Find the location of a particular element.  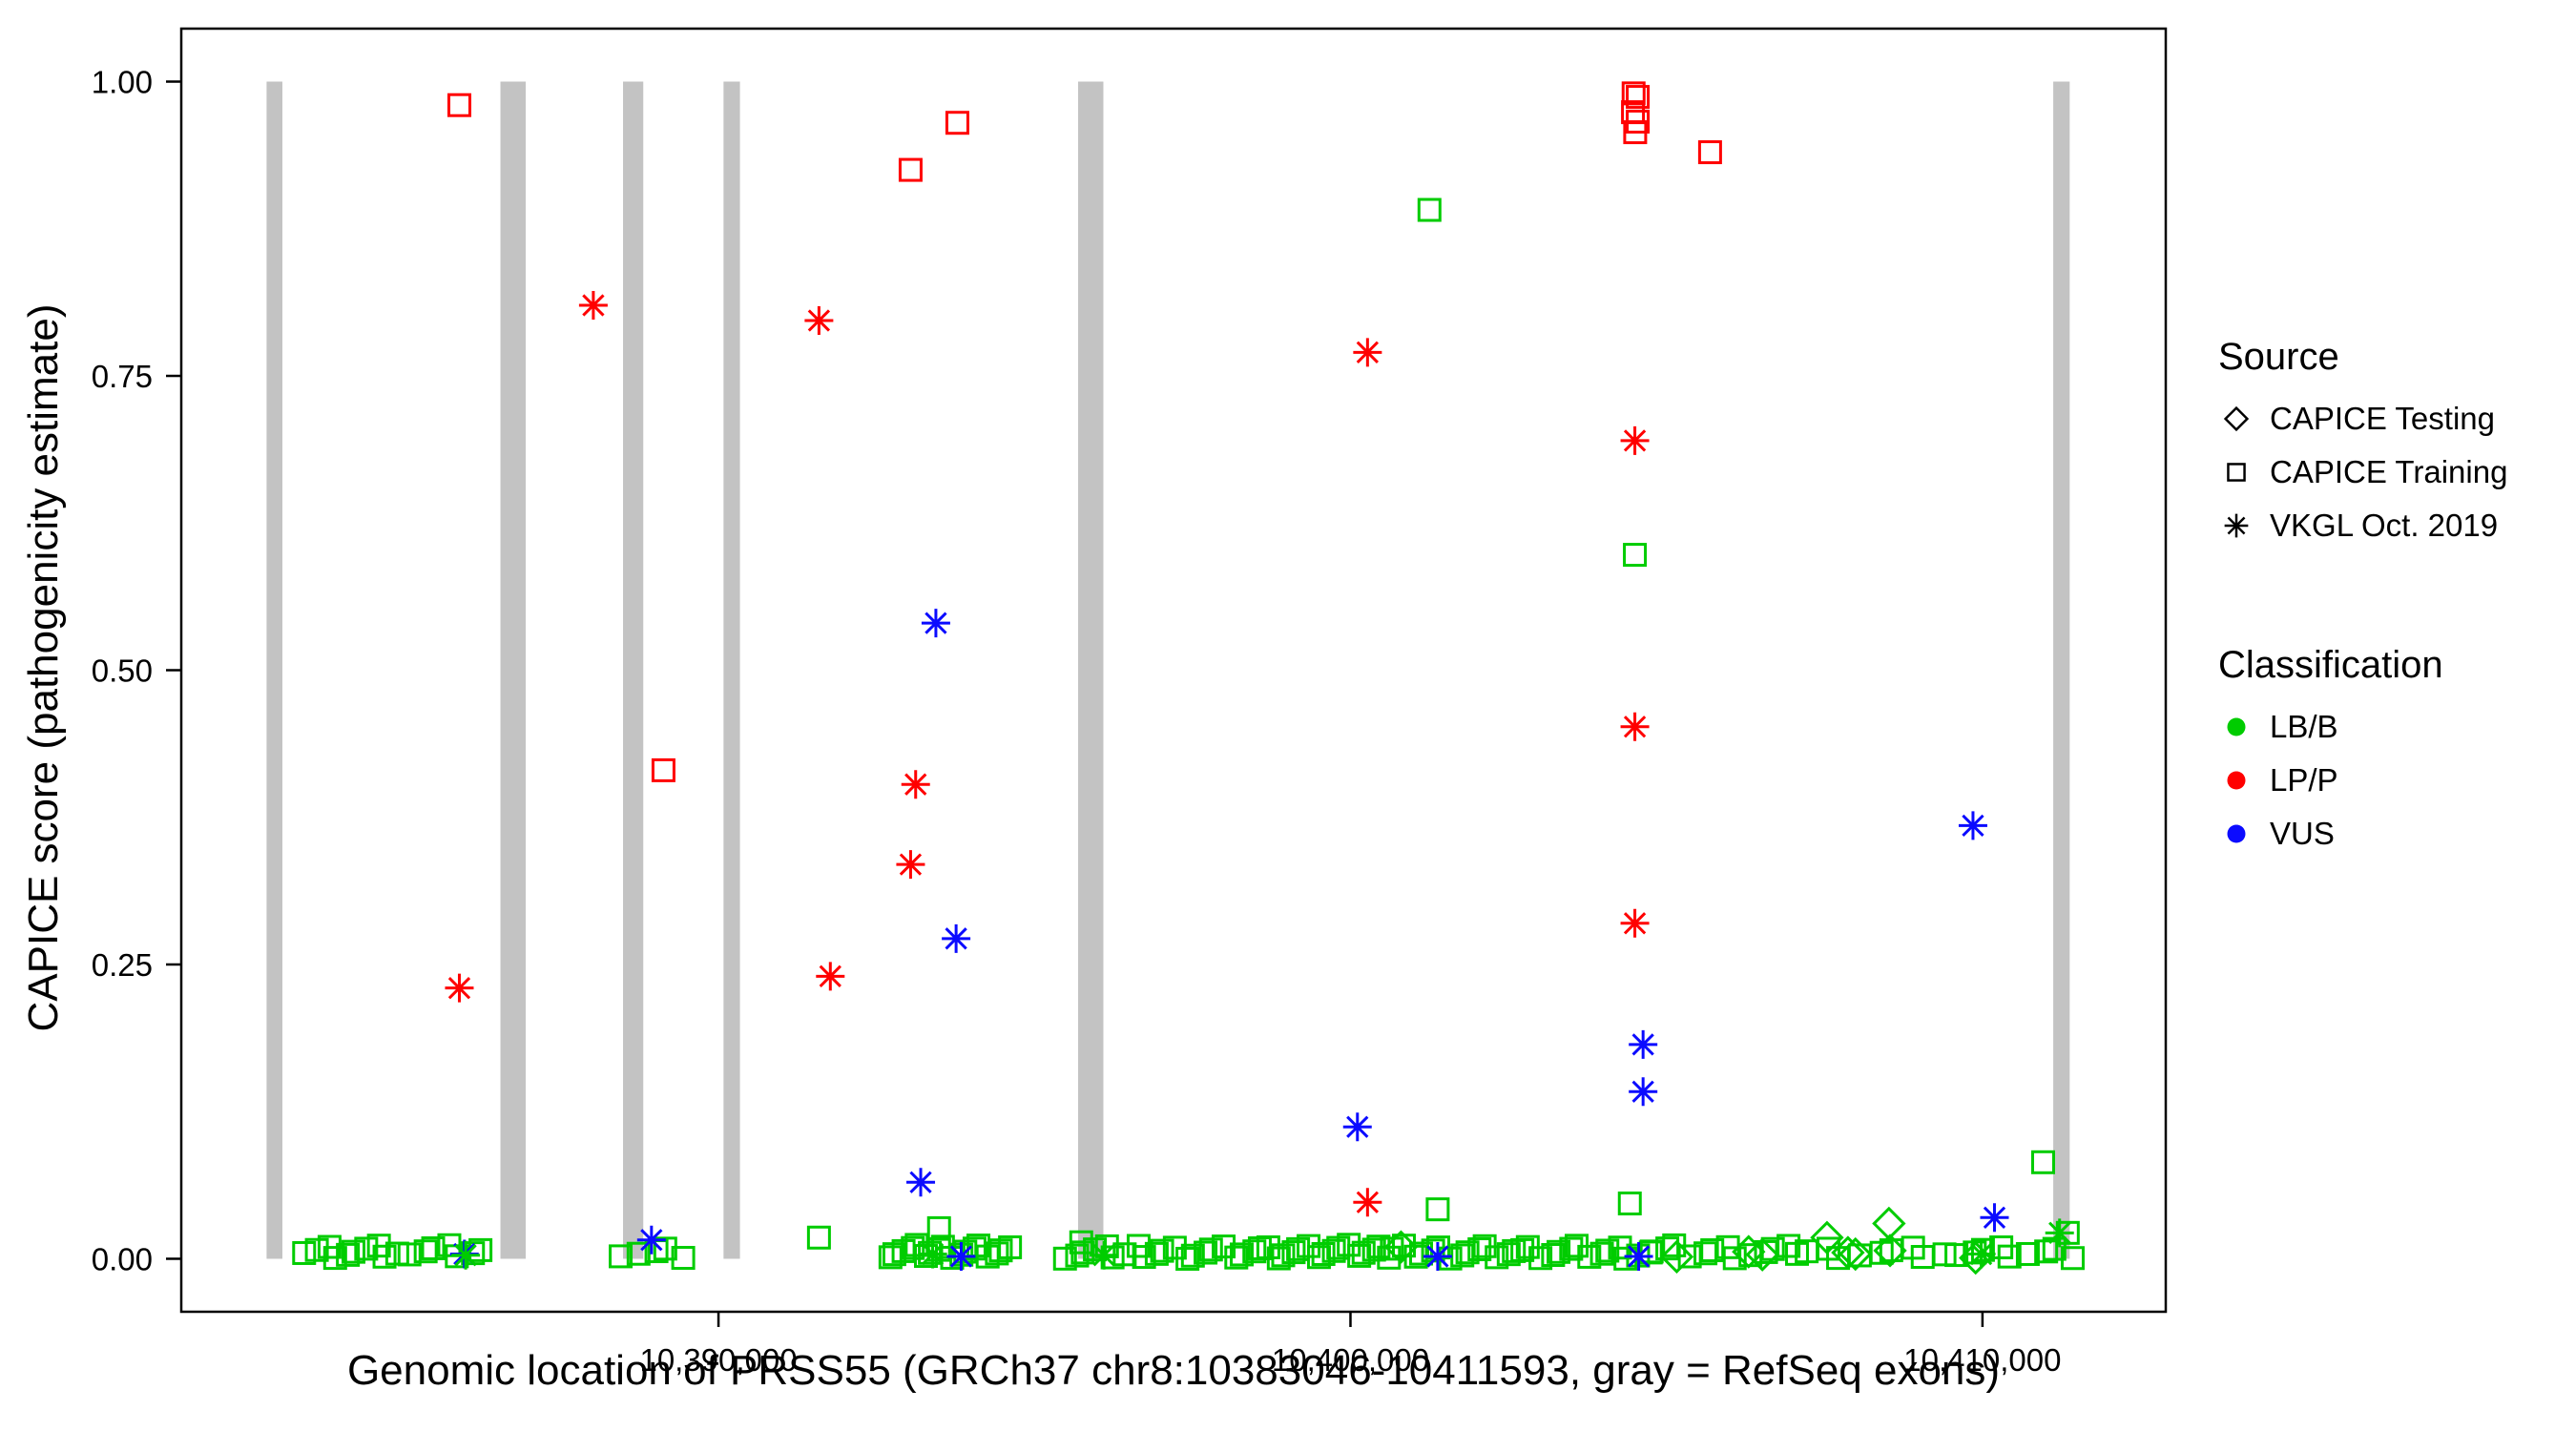

legend-source-title: Source is located at coordinates (2278, 357).